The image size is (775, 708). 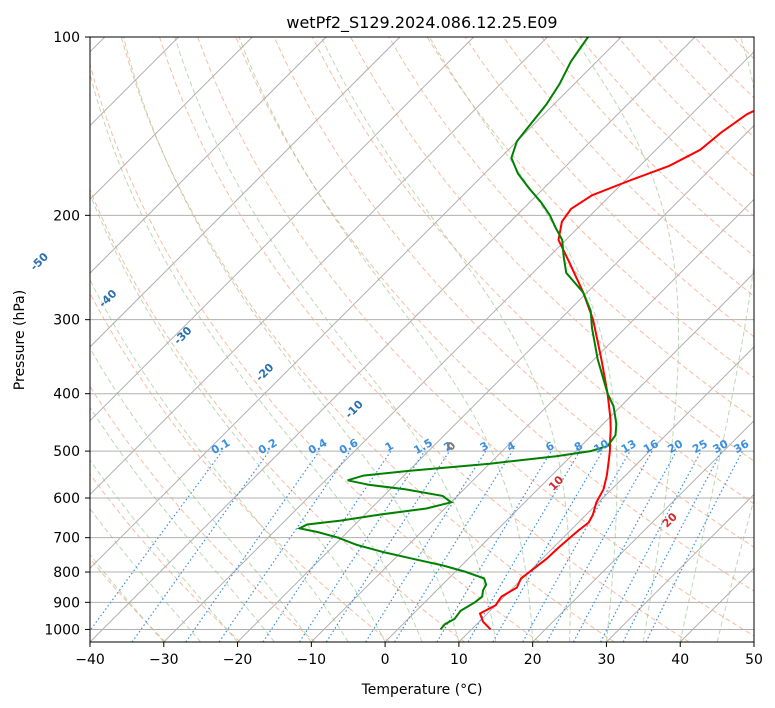 What do you see at coordinates (66, 321) in the screenshot?
I see `y-tick-label: 300` at bounding box center [66, 321].